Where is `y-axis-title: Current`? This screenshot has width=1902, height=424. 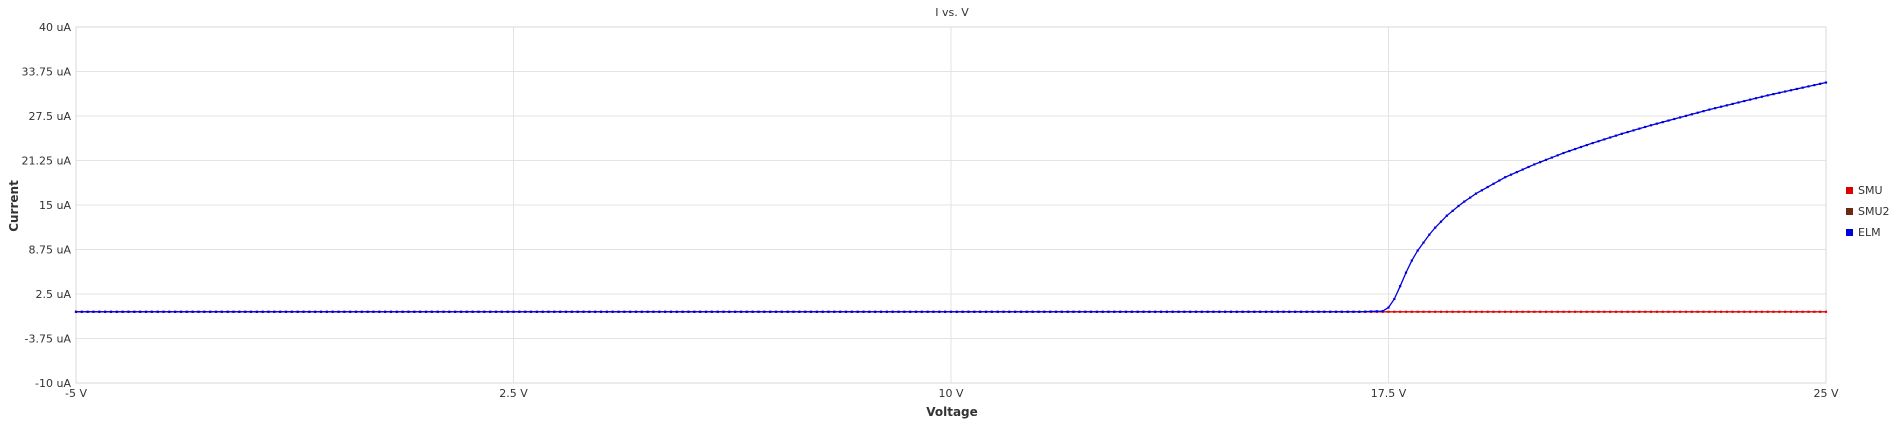
y-axis-title: Current is located at coordinates (14, 206).